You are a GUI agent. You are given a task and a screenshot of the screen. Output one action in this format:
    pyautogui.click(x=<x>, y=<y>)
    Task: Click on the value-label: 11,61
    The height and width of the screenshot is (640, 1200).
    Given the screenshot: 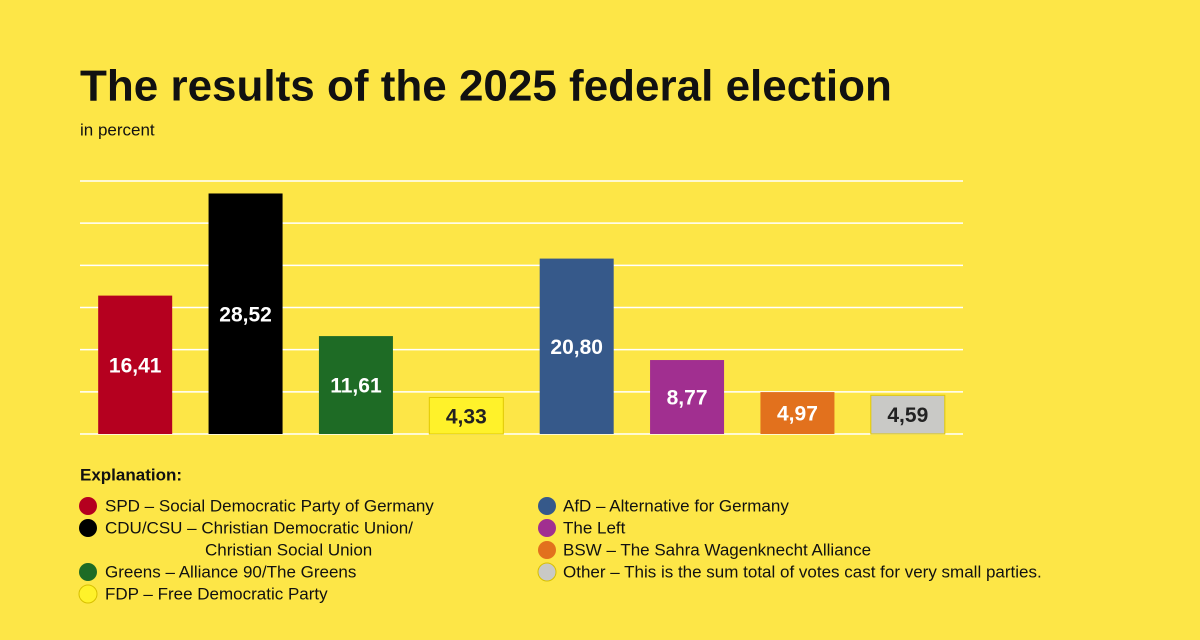 What is the action you would take?
    pyautogui.click(x=356, y=386)
    